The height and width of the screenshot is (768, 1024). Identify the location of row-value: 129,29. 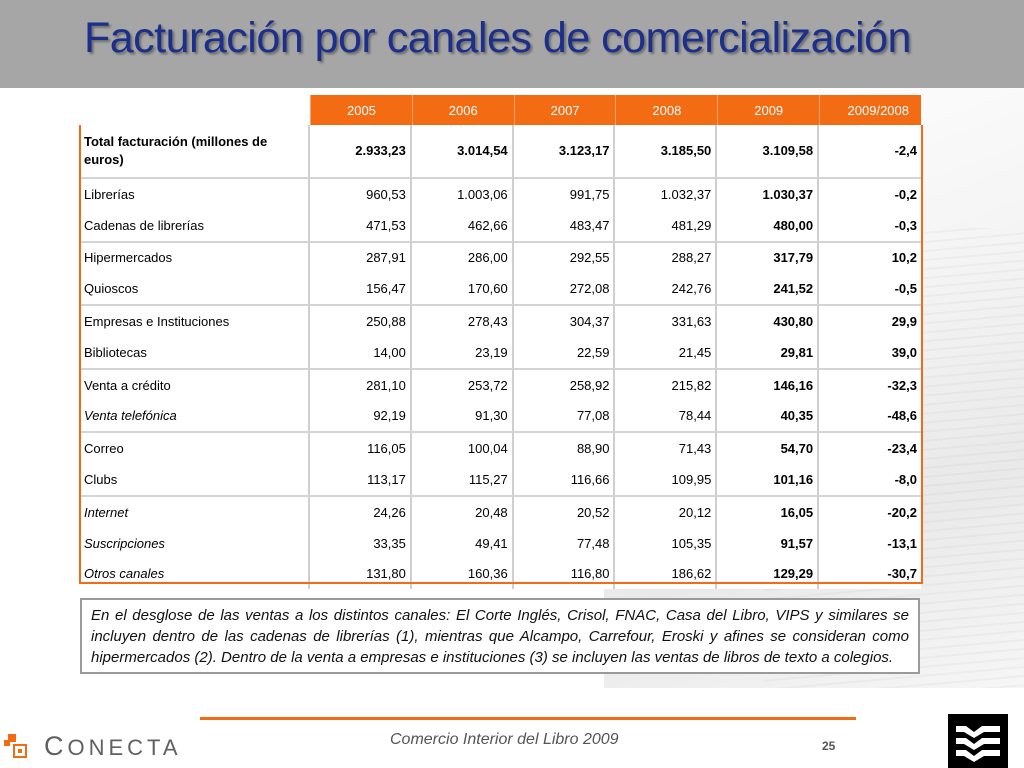
(768, 574).